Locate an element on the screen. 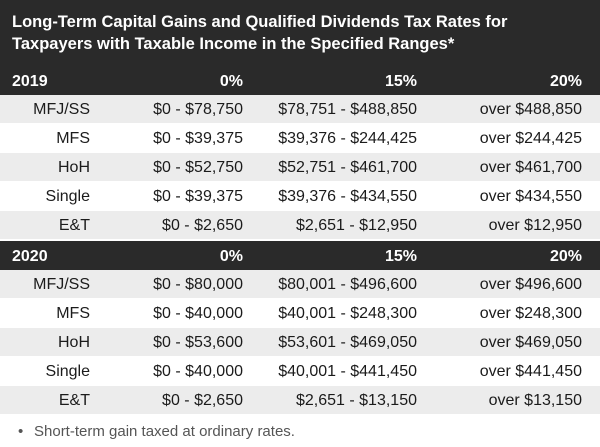 The width and height of the screenshot is (600, 447). range-20: over $12,950 is located at coordinates (535, 225).